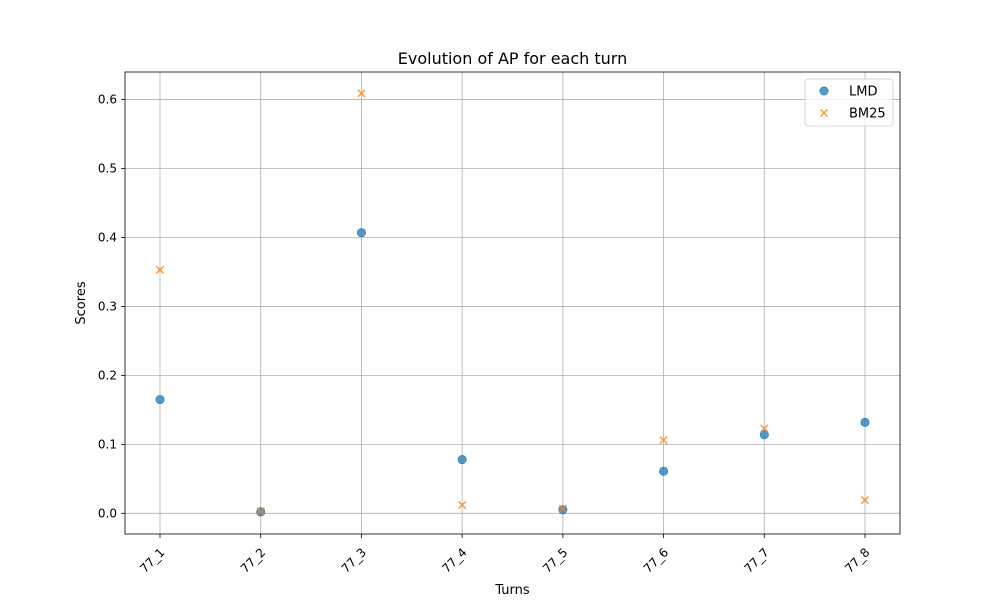  Describe the element at coordinates (505, 555) in the screenshot. I see `x-axis: 77_1 77_2 77_3 77_4 77_5 77_6 77_7 77_8` at that location.